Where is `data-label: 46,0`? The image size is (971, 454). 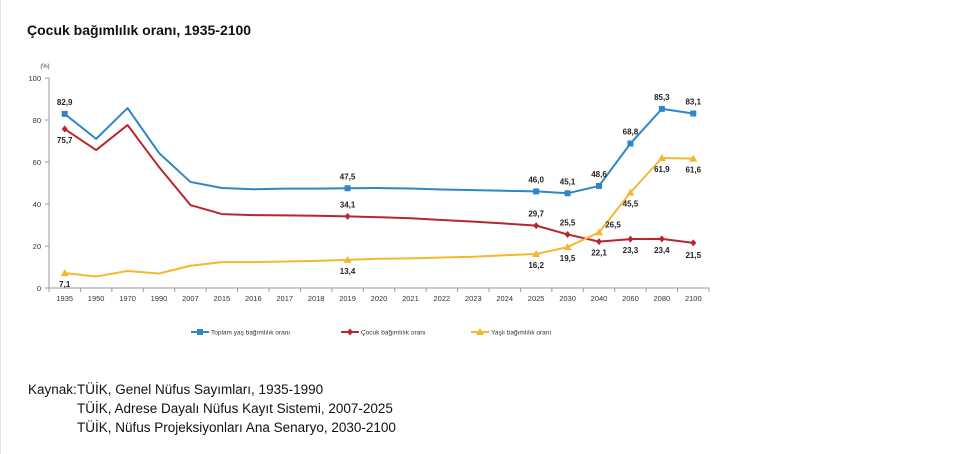
data-label: 46,0 is located at coordinates (536, 179).